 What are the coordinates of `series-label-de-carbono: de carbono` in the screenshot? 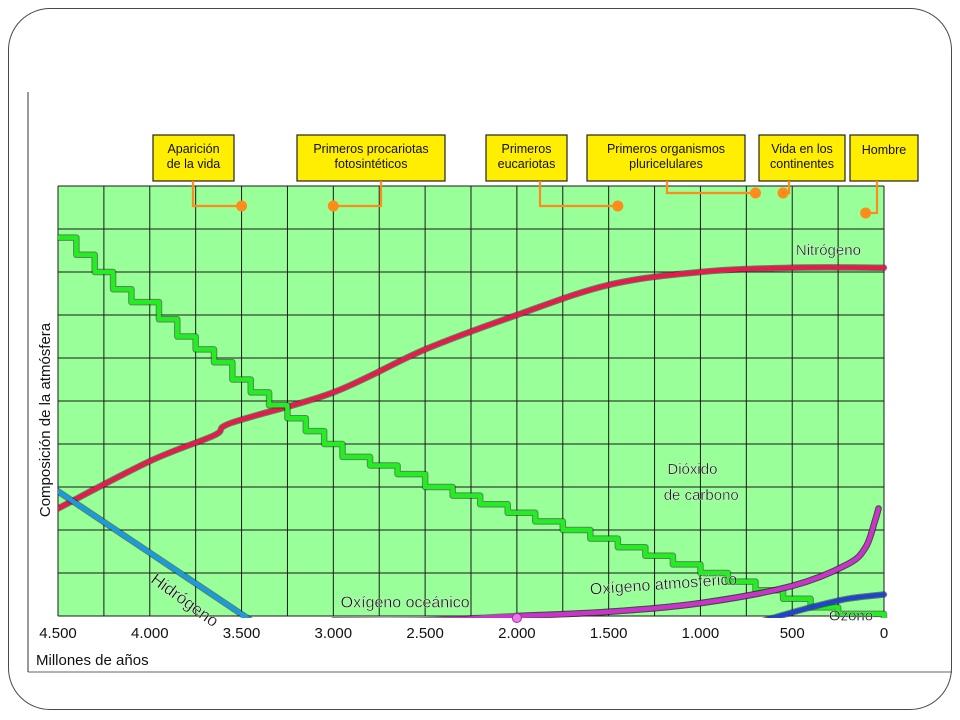 It's located at (701, 495).